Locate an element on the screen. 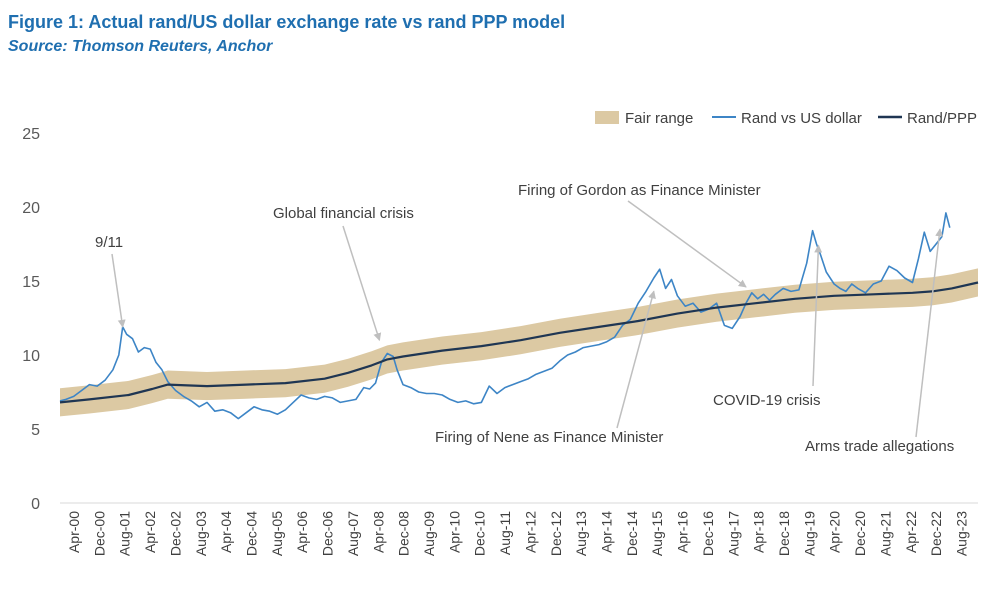 Image resolution: width=1000 pixels, height=589 pixels. x-tick-label: Apr-08 is located at coordinates (378, 532).